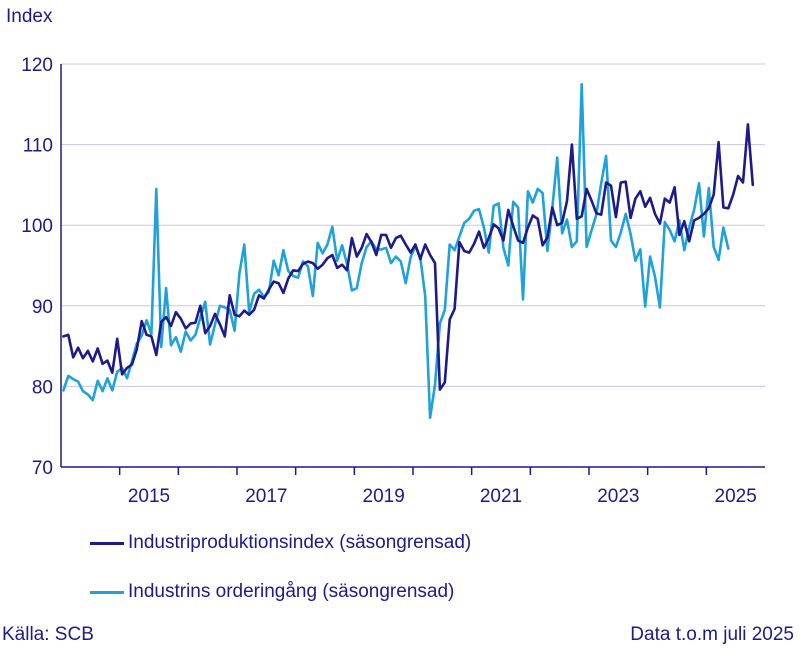 The width and height of the screenshot is (802, 655). What do you see at coordinates (736, 496) in the screenshot?
I see `x-tick-label: 2025` at bounding box center [736, 496].